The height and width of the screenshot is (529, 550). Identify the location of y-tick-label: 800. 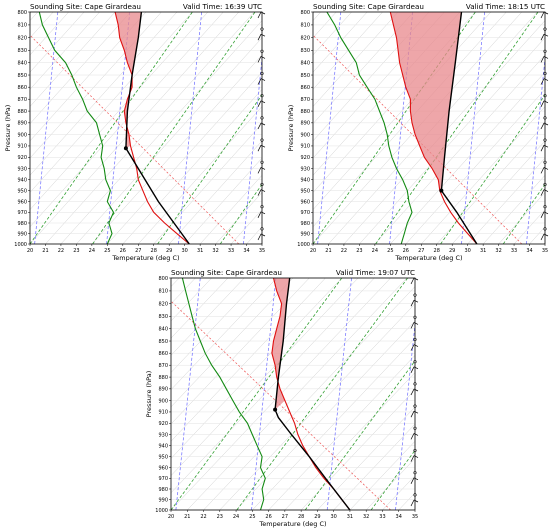
(305, 13).